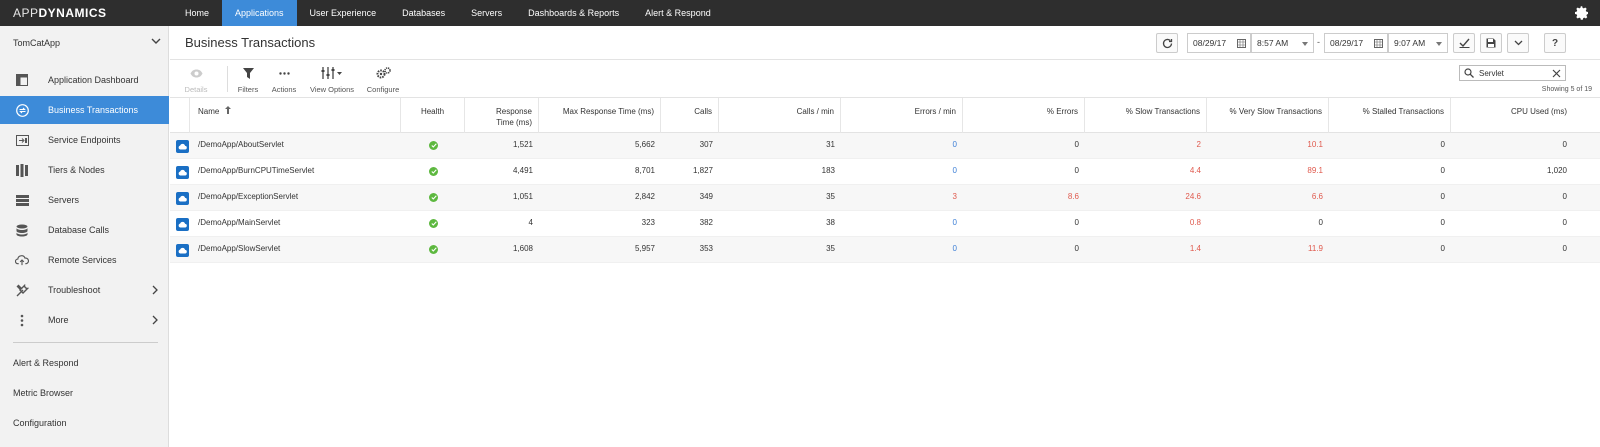 The height and width of the screenshot is (447, 1600). Describe the element at coordinates (93, 110) in the screenshot. I see `sidebar-item-label: Business Transactions` at that location.